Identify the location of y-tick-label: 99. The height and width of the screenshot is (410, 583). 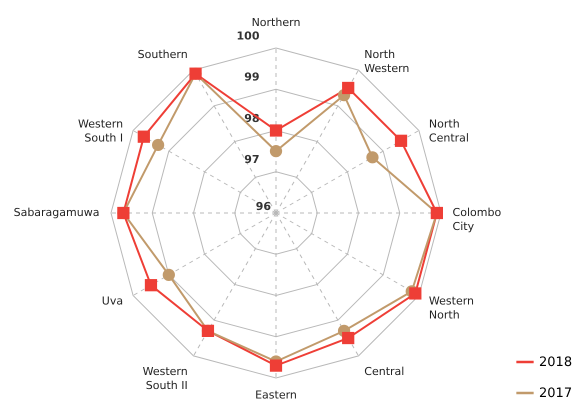
(252, 77).